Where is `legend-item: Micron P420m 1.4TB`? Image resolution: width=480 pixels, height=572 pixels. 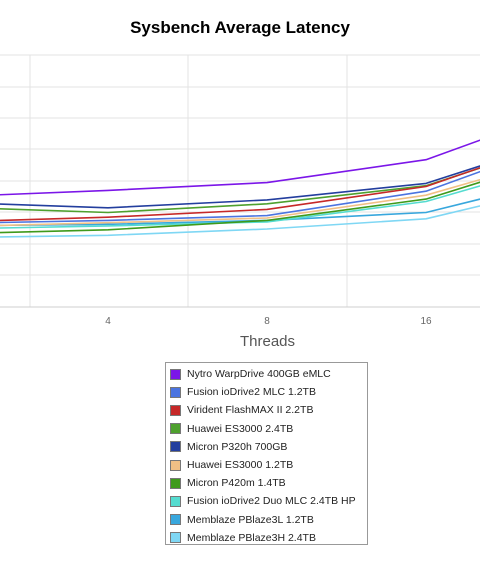 legend-item: Micron P420m 1.4TB is located at coordinates (266, 483).